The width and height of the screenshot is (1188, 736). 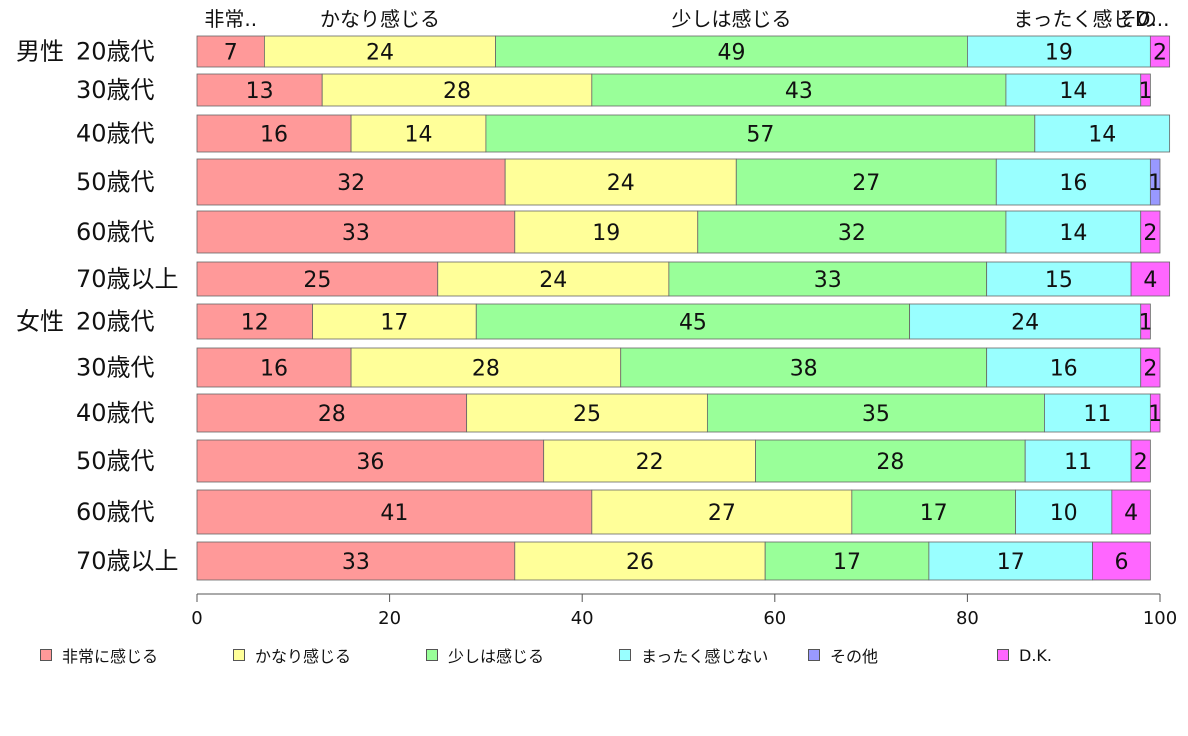 I want to click on row-label: 70歳以上, so click(x=127, y=279).